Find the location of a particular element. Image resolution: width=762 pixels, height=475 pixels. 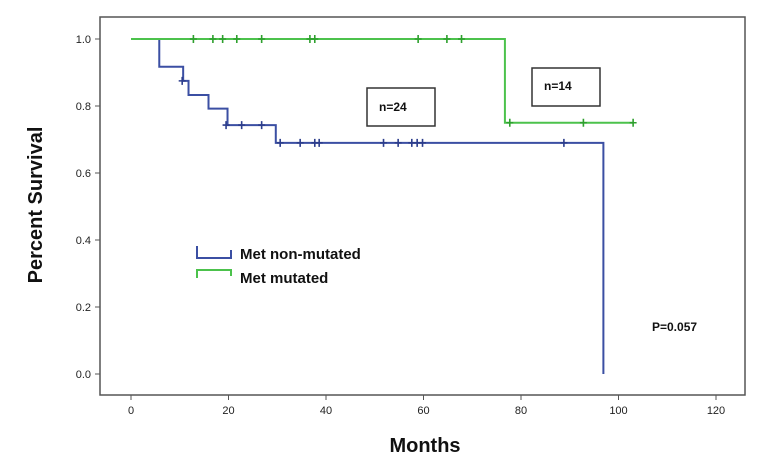

legend-symbol-non-mutated is located at coordinates (214, 252).